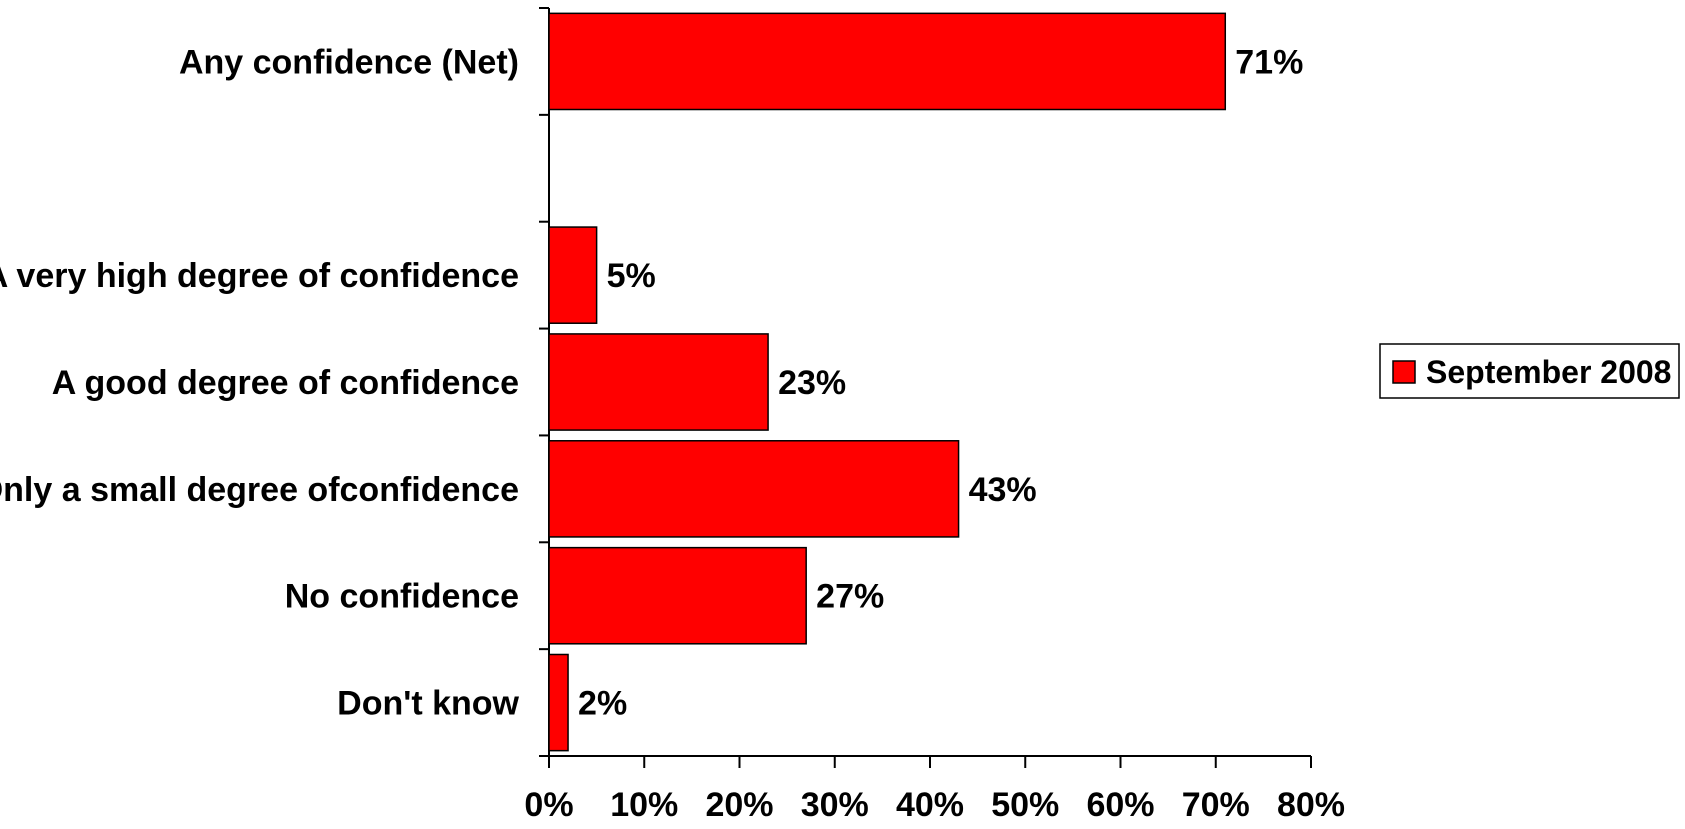 Image resolution: width=1685 pixels, height=829 pixels. What do you see at coordinates (1311, 805) in the screenshot?
I see `x-tick-label: 80%` at bounding box center [1311, 805].